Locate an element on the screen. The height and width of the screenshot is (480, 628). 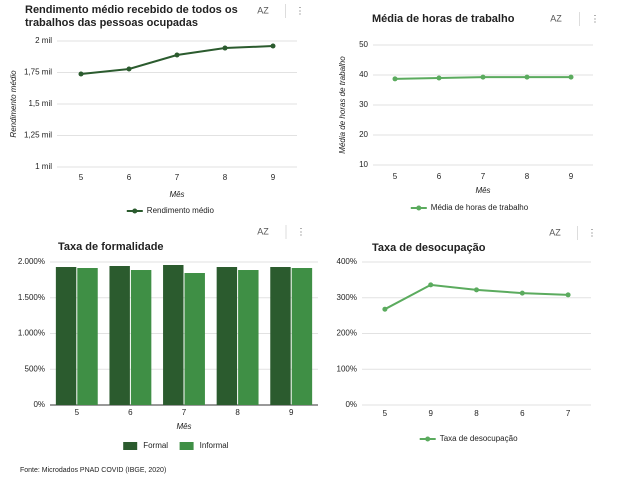
y-tick-label: 400% is located at coordinates (347, 261).